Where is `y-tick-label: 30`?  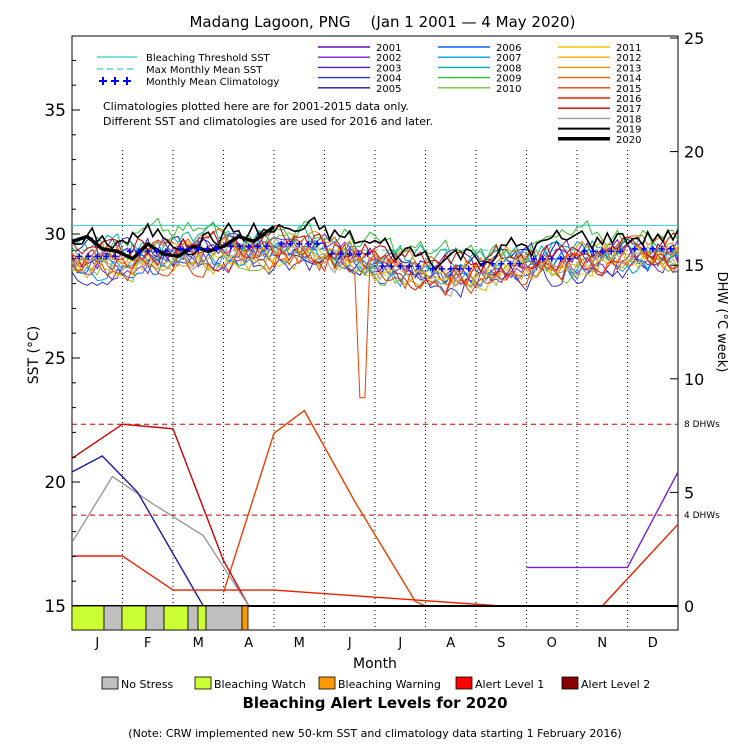
y-tick-label: 30 is located at coordinates (55, 235).